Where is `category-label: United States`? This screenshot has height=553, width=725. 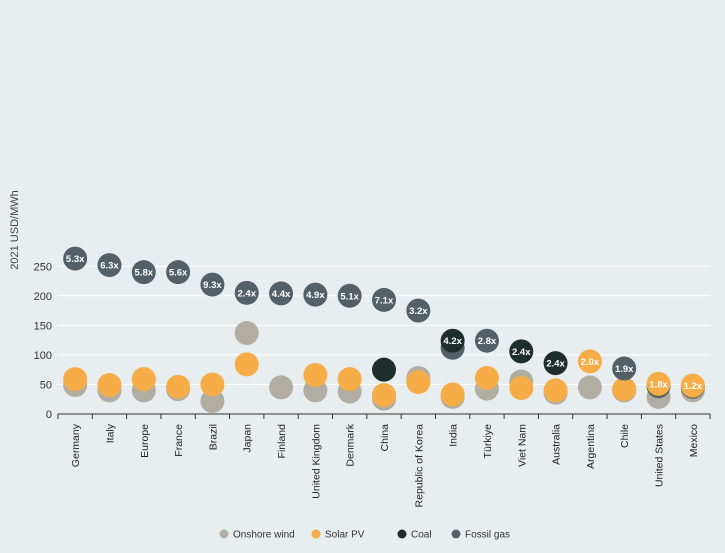 category-label: United States is located at coordinates (660, 455).